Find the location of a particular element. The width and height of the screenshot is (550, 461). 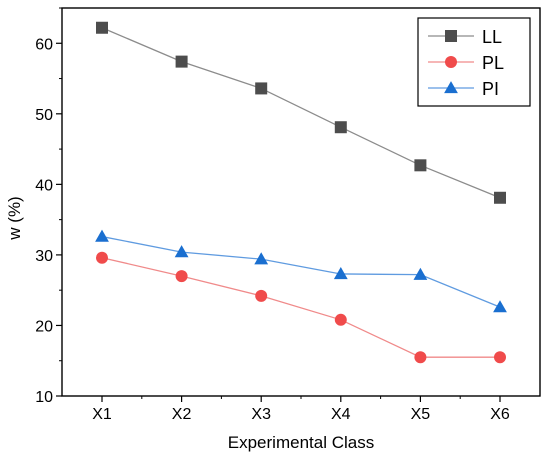

y-tick-label-40: 40 is located at coordinates (44, 185).